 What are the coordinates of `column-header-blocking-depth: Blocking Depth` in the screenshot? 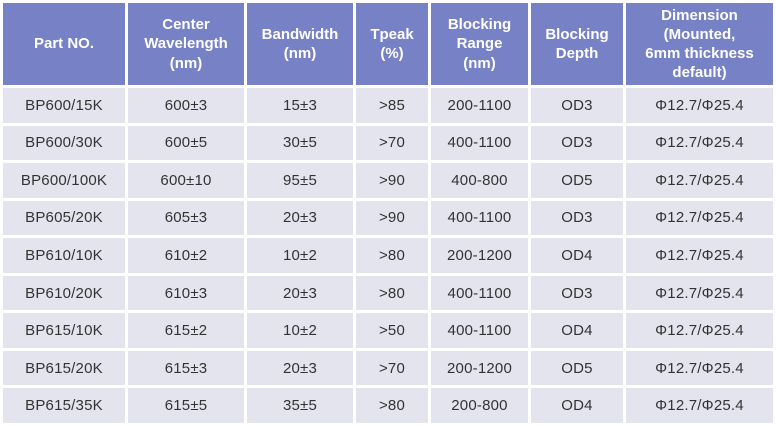 It's located at (577, 44).